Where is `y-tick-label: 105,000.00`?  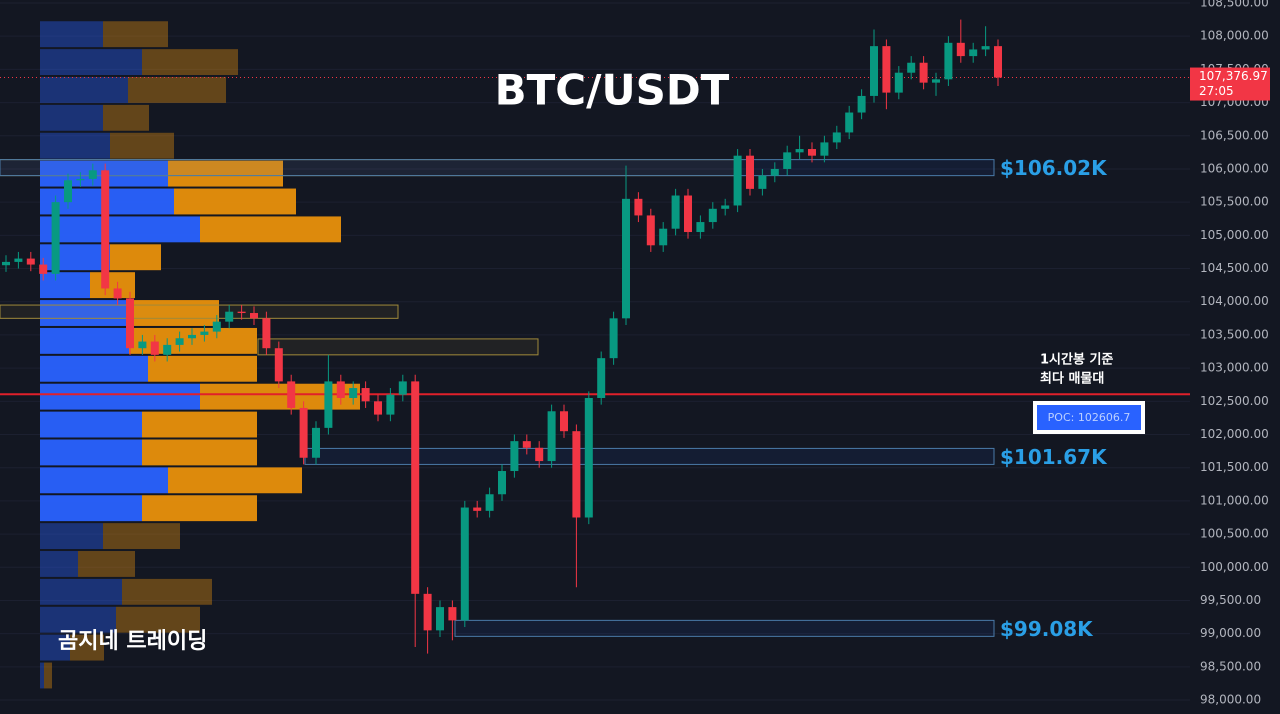
y-tick-label: 105,000.00 is located at coordinates (1234, 235).